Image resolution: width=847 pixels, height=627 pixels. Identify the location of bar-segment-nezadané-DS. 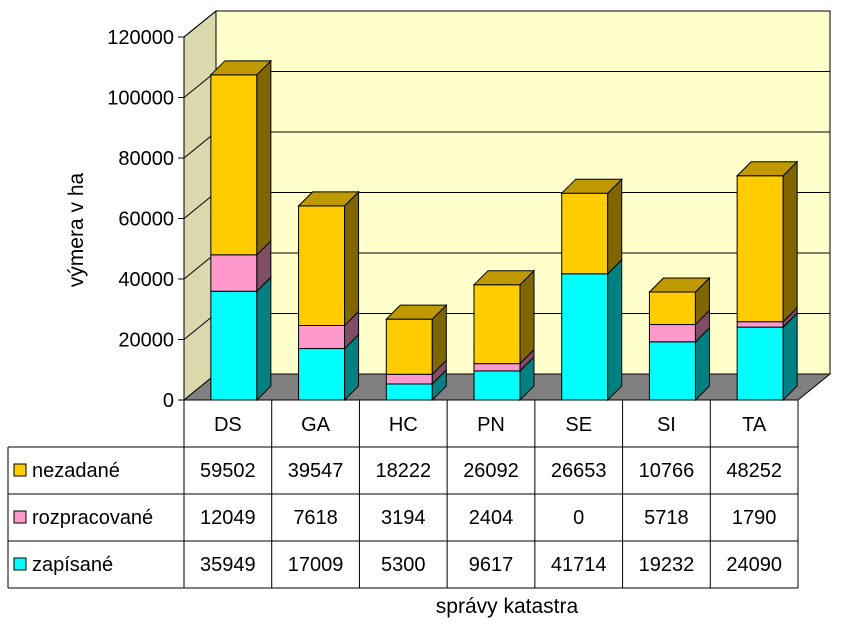
(241, 158).